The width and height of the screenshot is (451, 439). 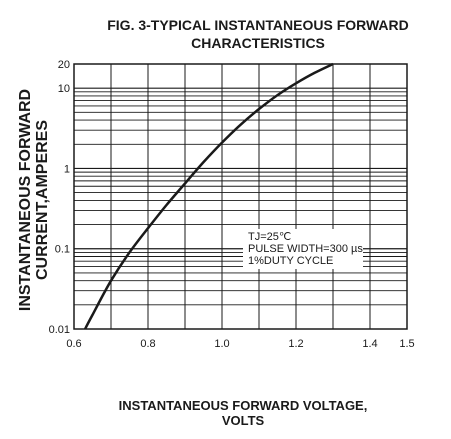 I want to click on chart-title-line2: CHARACTERISTICS, so click(x=258, y=43).